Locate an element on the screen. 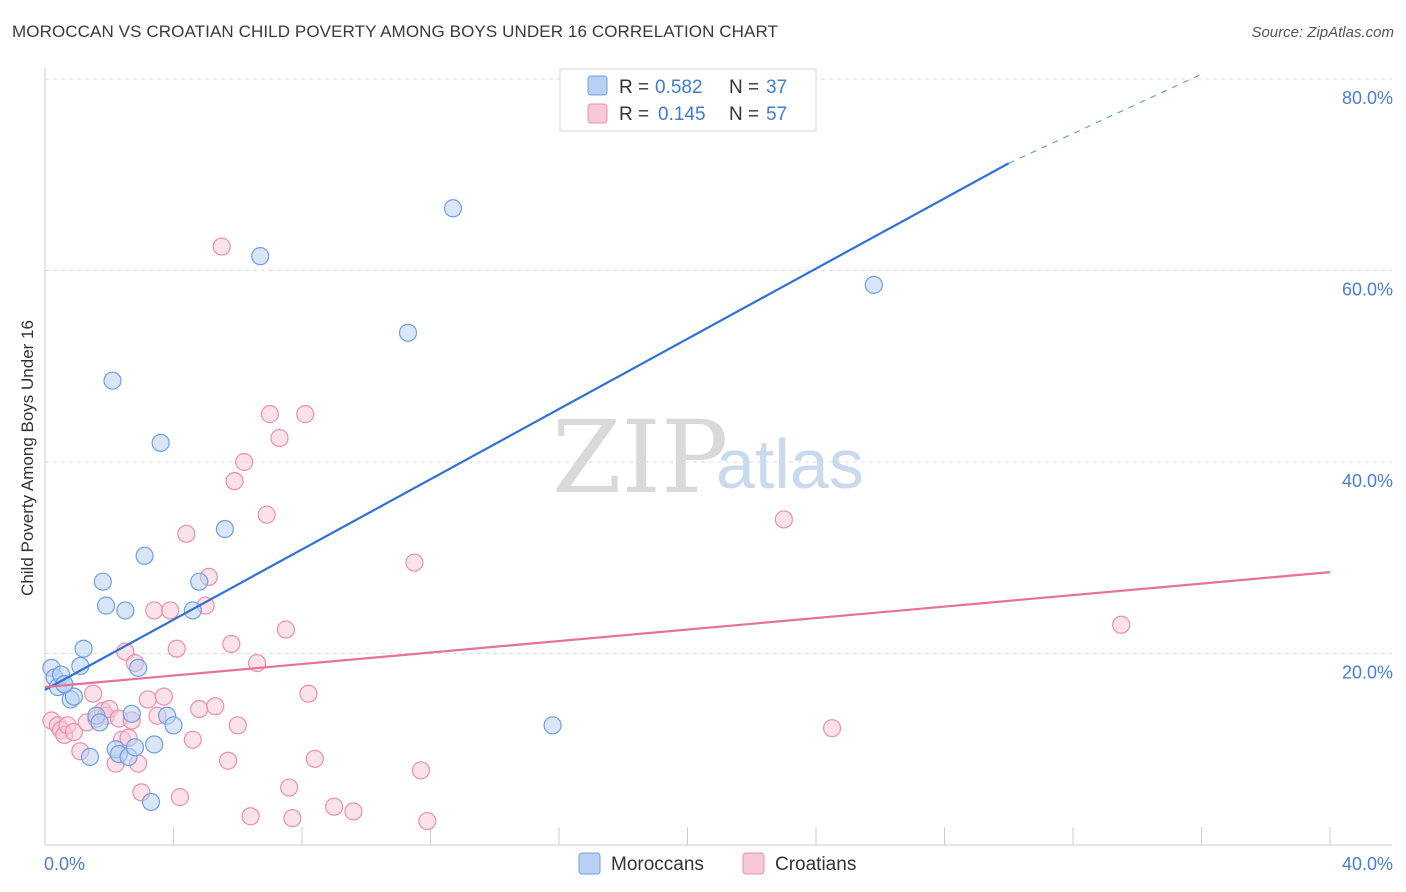 Image resolution: width=1406 pixels, height=892 pixels. x-tick-label-max: 40.0% is located at coordinates (1367, 864).